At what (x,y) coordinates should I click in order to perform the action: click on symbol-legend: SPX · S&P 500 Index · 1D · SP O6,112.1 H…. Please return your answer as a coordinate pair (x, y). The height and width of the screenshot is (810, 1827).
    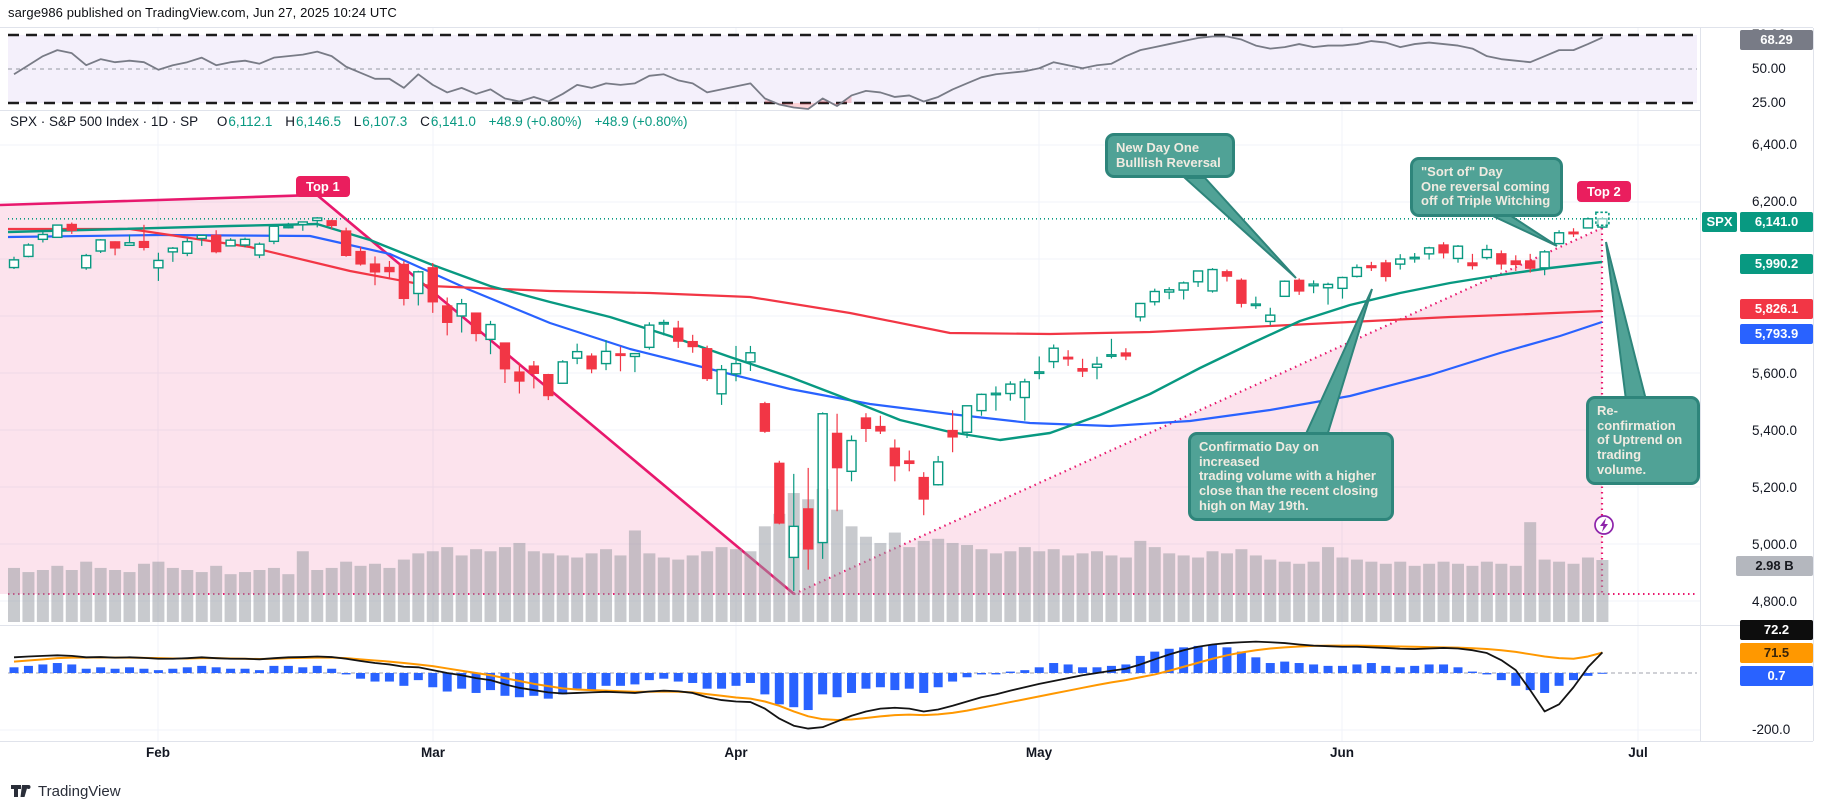
    Looking at the image, I should click on (349, 121).